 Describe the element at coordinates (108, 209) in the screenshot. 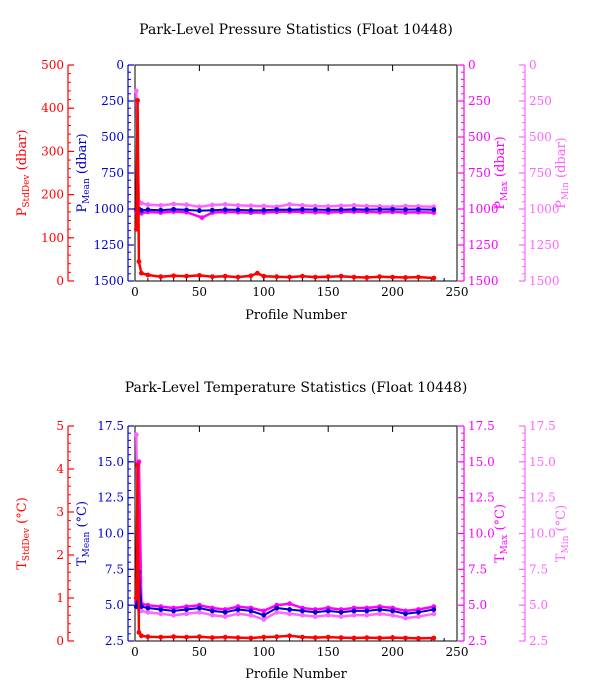

I see `pressure-mean-tick-label: 1000` at that location.